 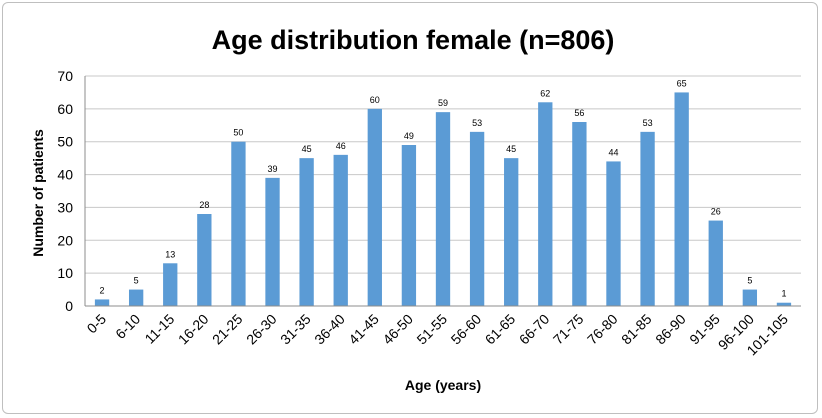 I want to click on x-tick-label: 46-50, so click(x=397, y=329).